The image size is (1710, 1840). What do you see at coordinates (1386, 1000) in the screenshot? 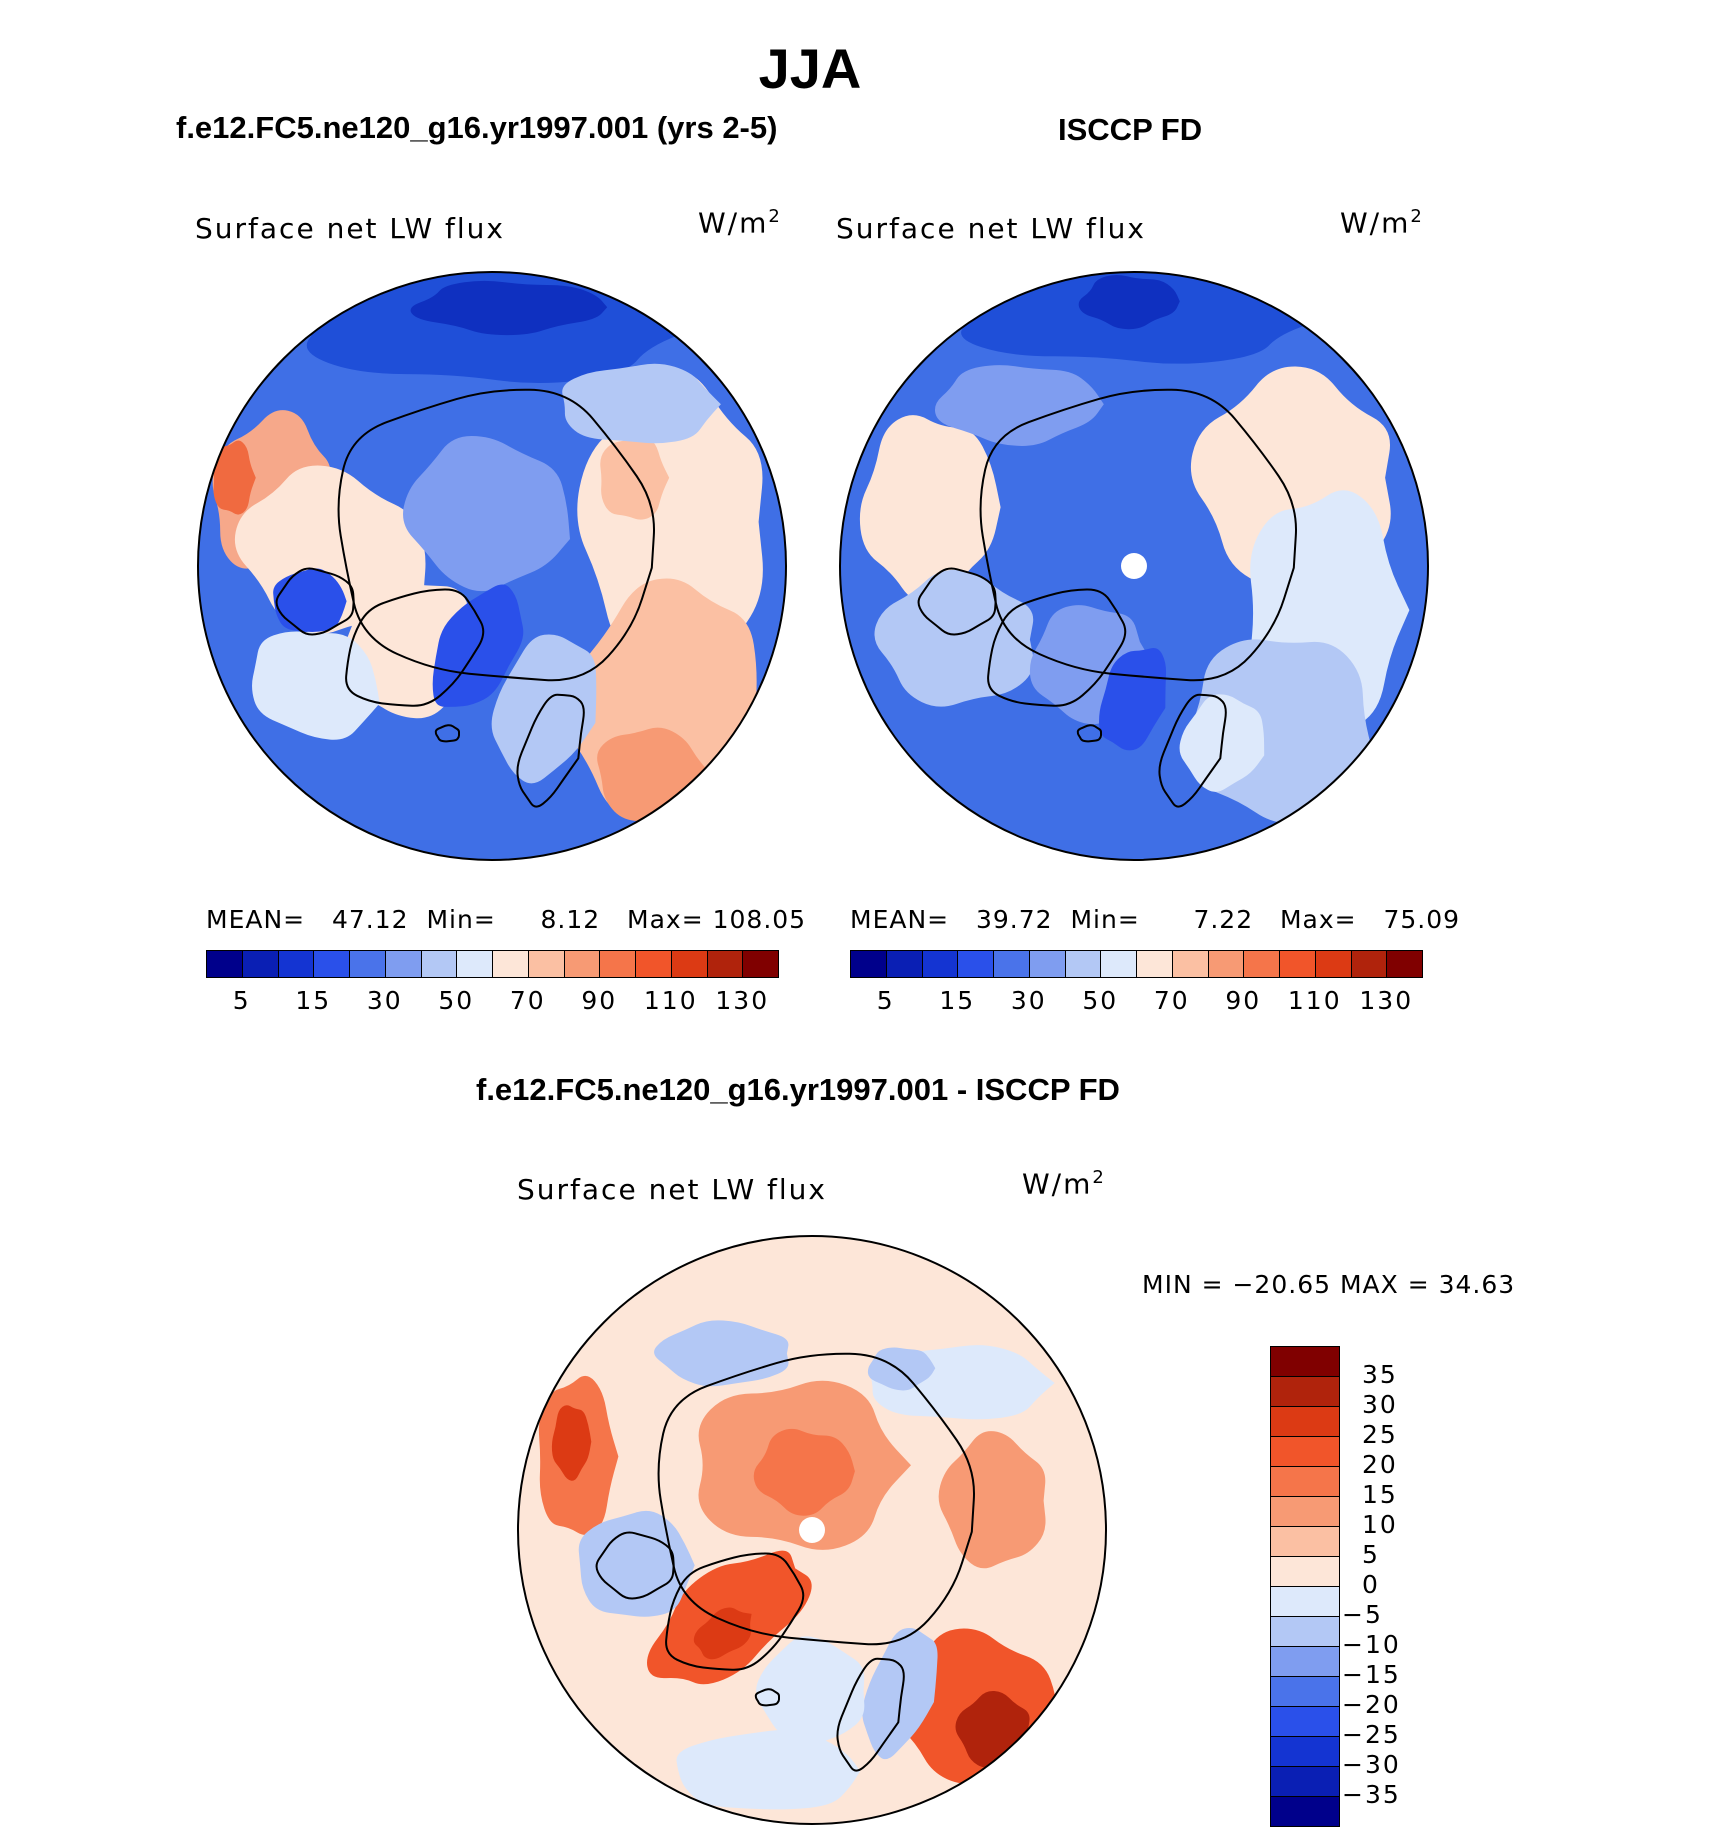
I see `colorbar-tick-label: 130` at bounding box center [1386, 1000].